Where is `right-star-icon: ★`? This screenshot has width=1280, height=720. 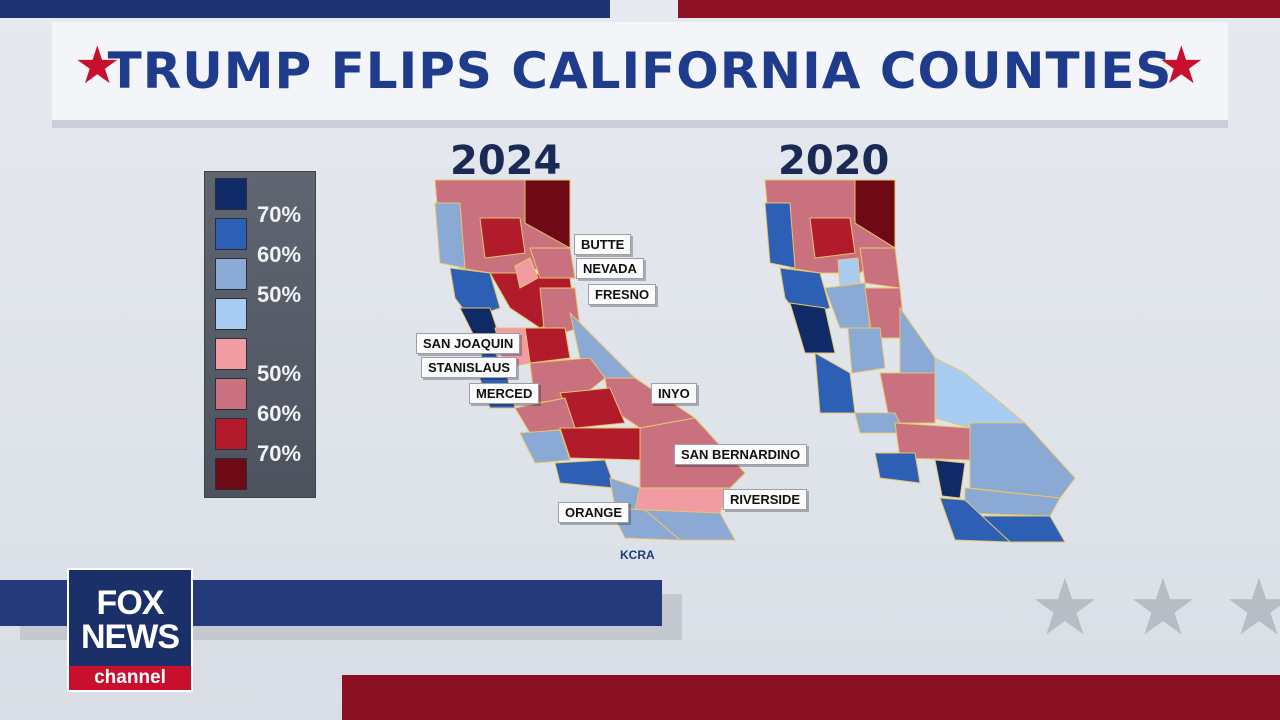 right-star-icon: ★ is located at coordinates (1181, 66).